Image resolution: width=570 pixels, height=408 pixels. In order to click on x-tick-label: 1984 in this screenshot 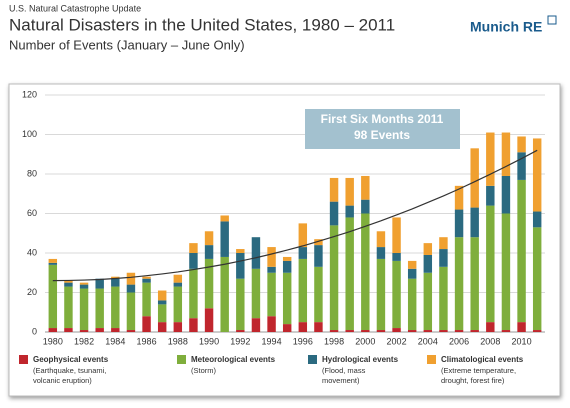, I will do `click(115, 341)`.